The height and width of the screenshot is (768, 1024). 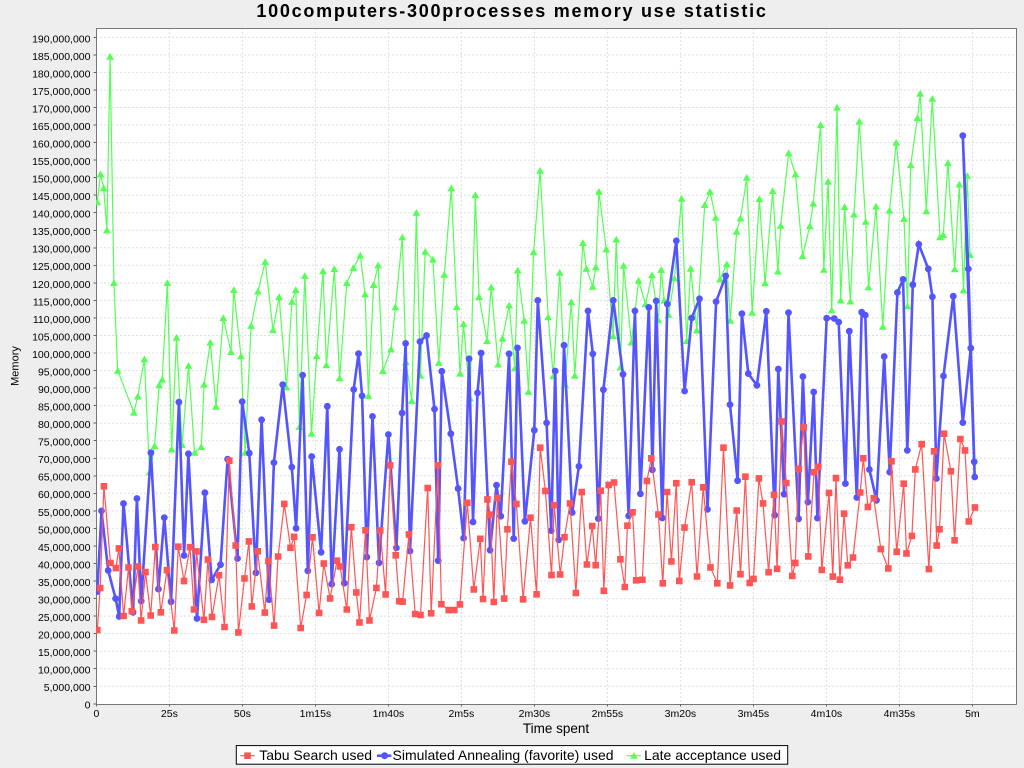 What do you see at coordinates (754, 714) in the screenshot?
I see `svg-text: 3m45s` at bounding box center [754, 714].